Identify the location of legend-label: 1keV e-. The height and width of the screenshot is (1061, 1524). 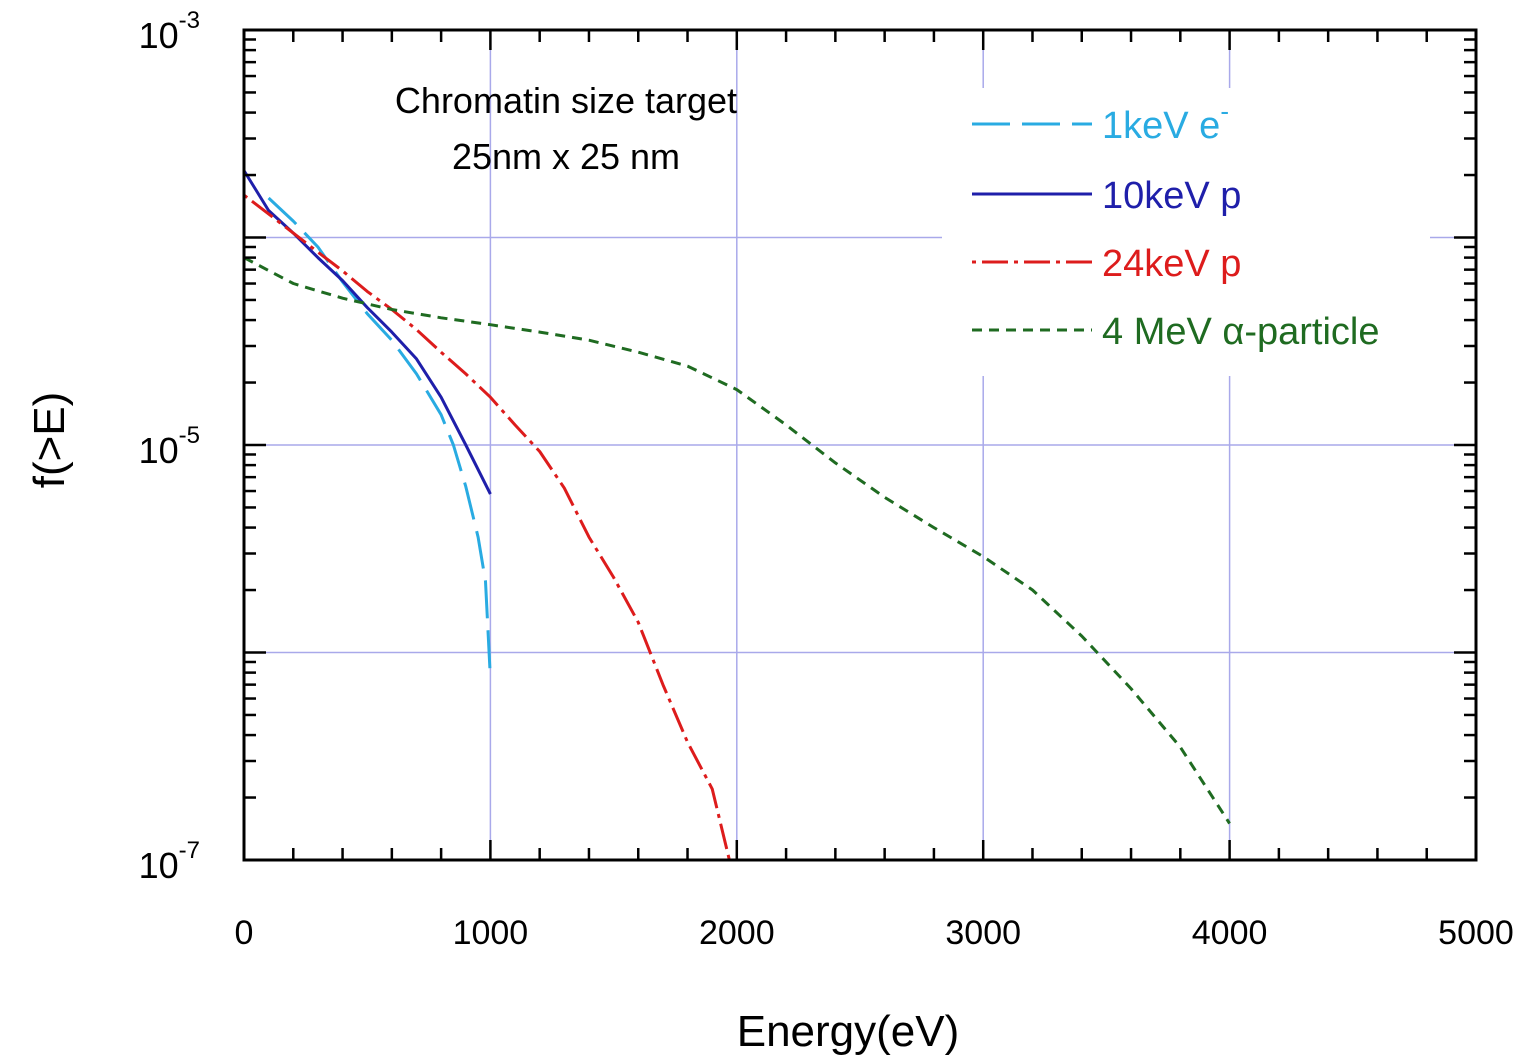
(1165, 121).